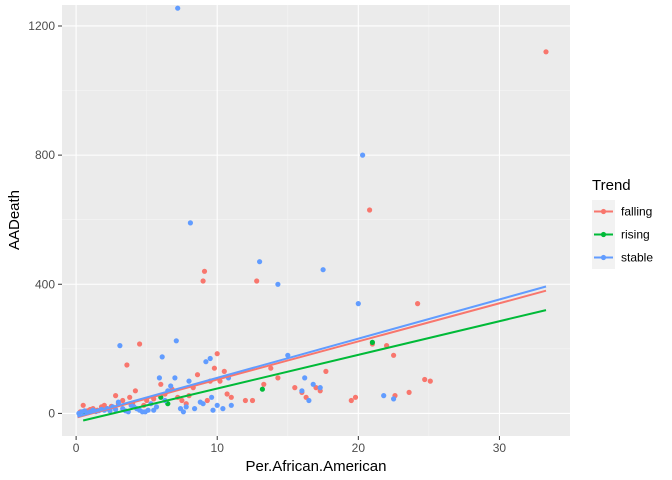 The image size is (672, 480). I want to click on x-tick-label: 20, so click(359, 448).